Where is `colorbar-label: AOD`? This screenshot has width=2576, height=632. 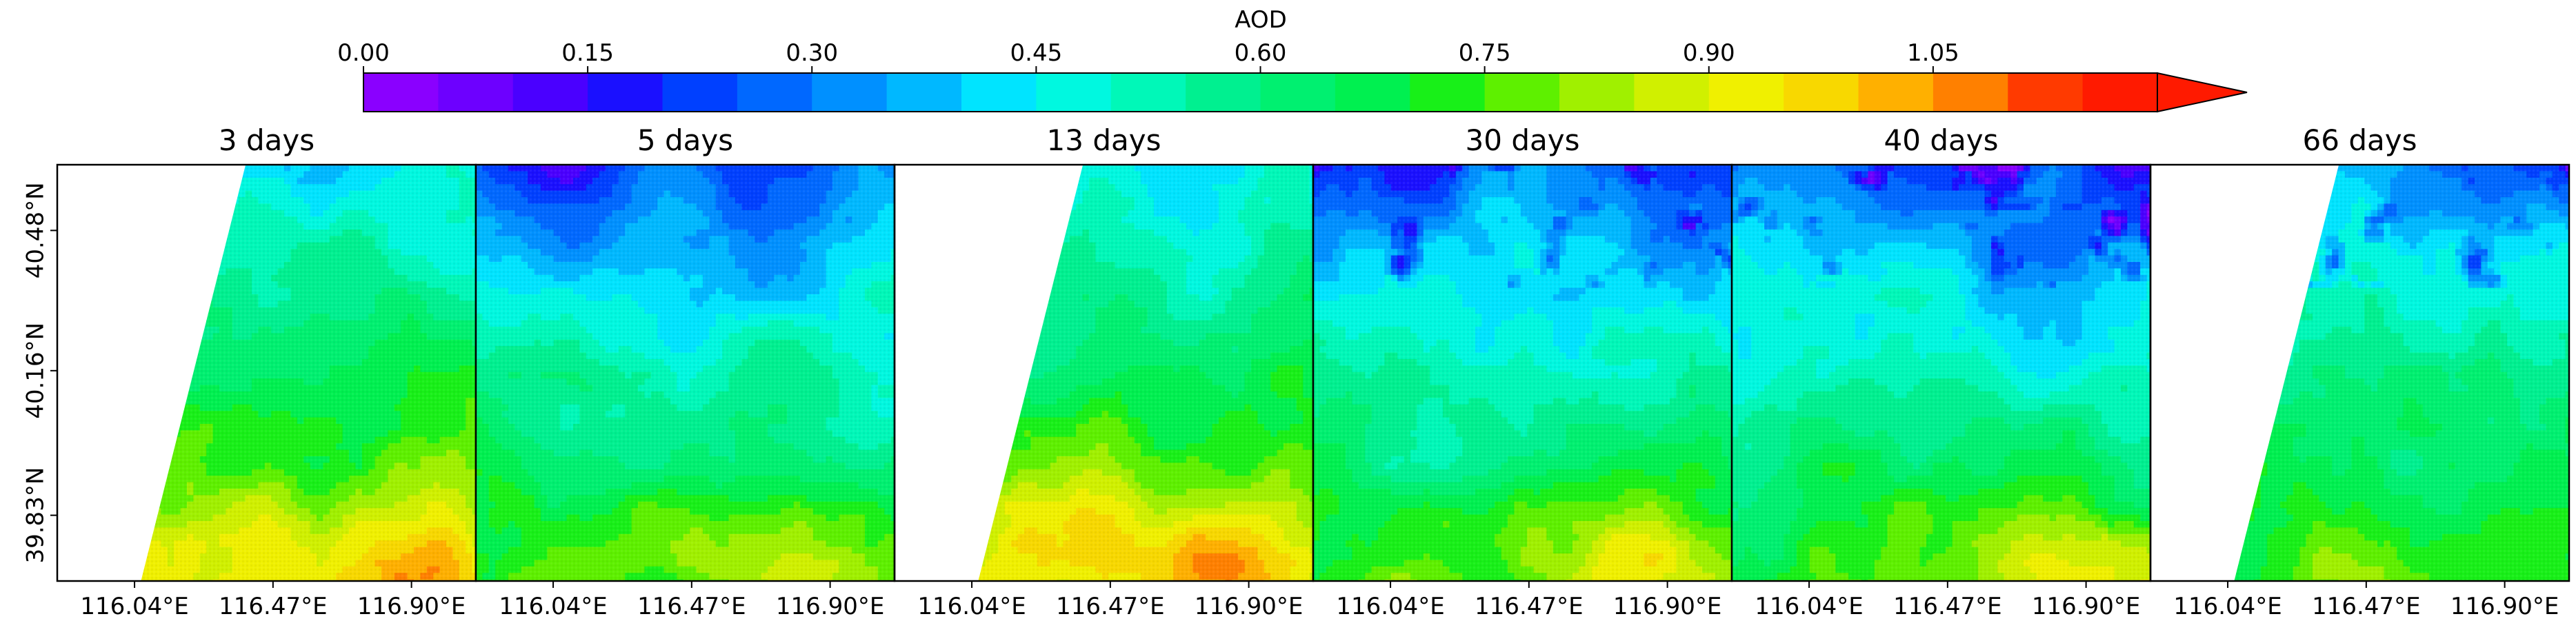 colorbar-label: AOD is located at coordinates (1261, 20).